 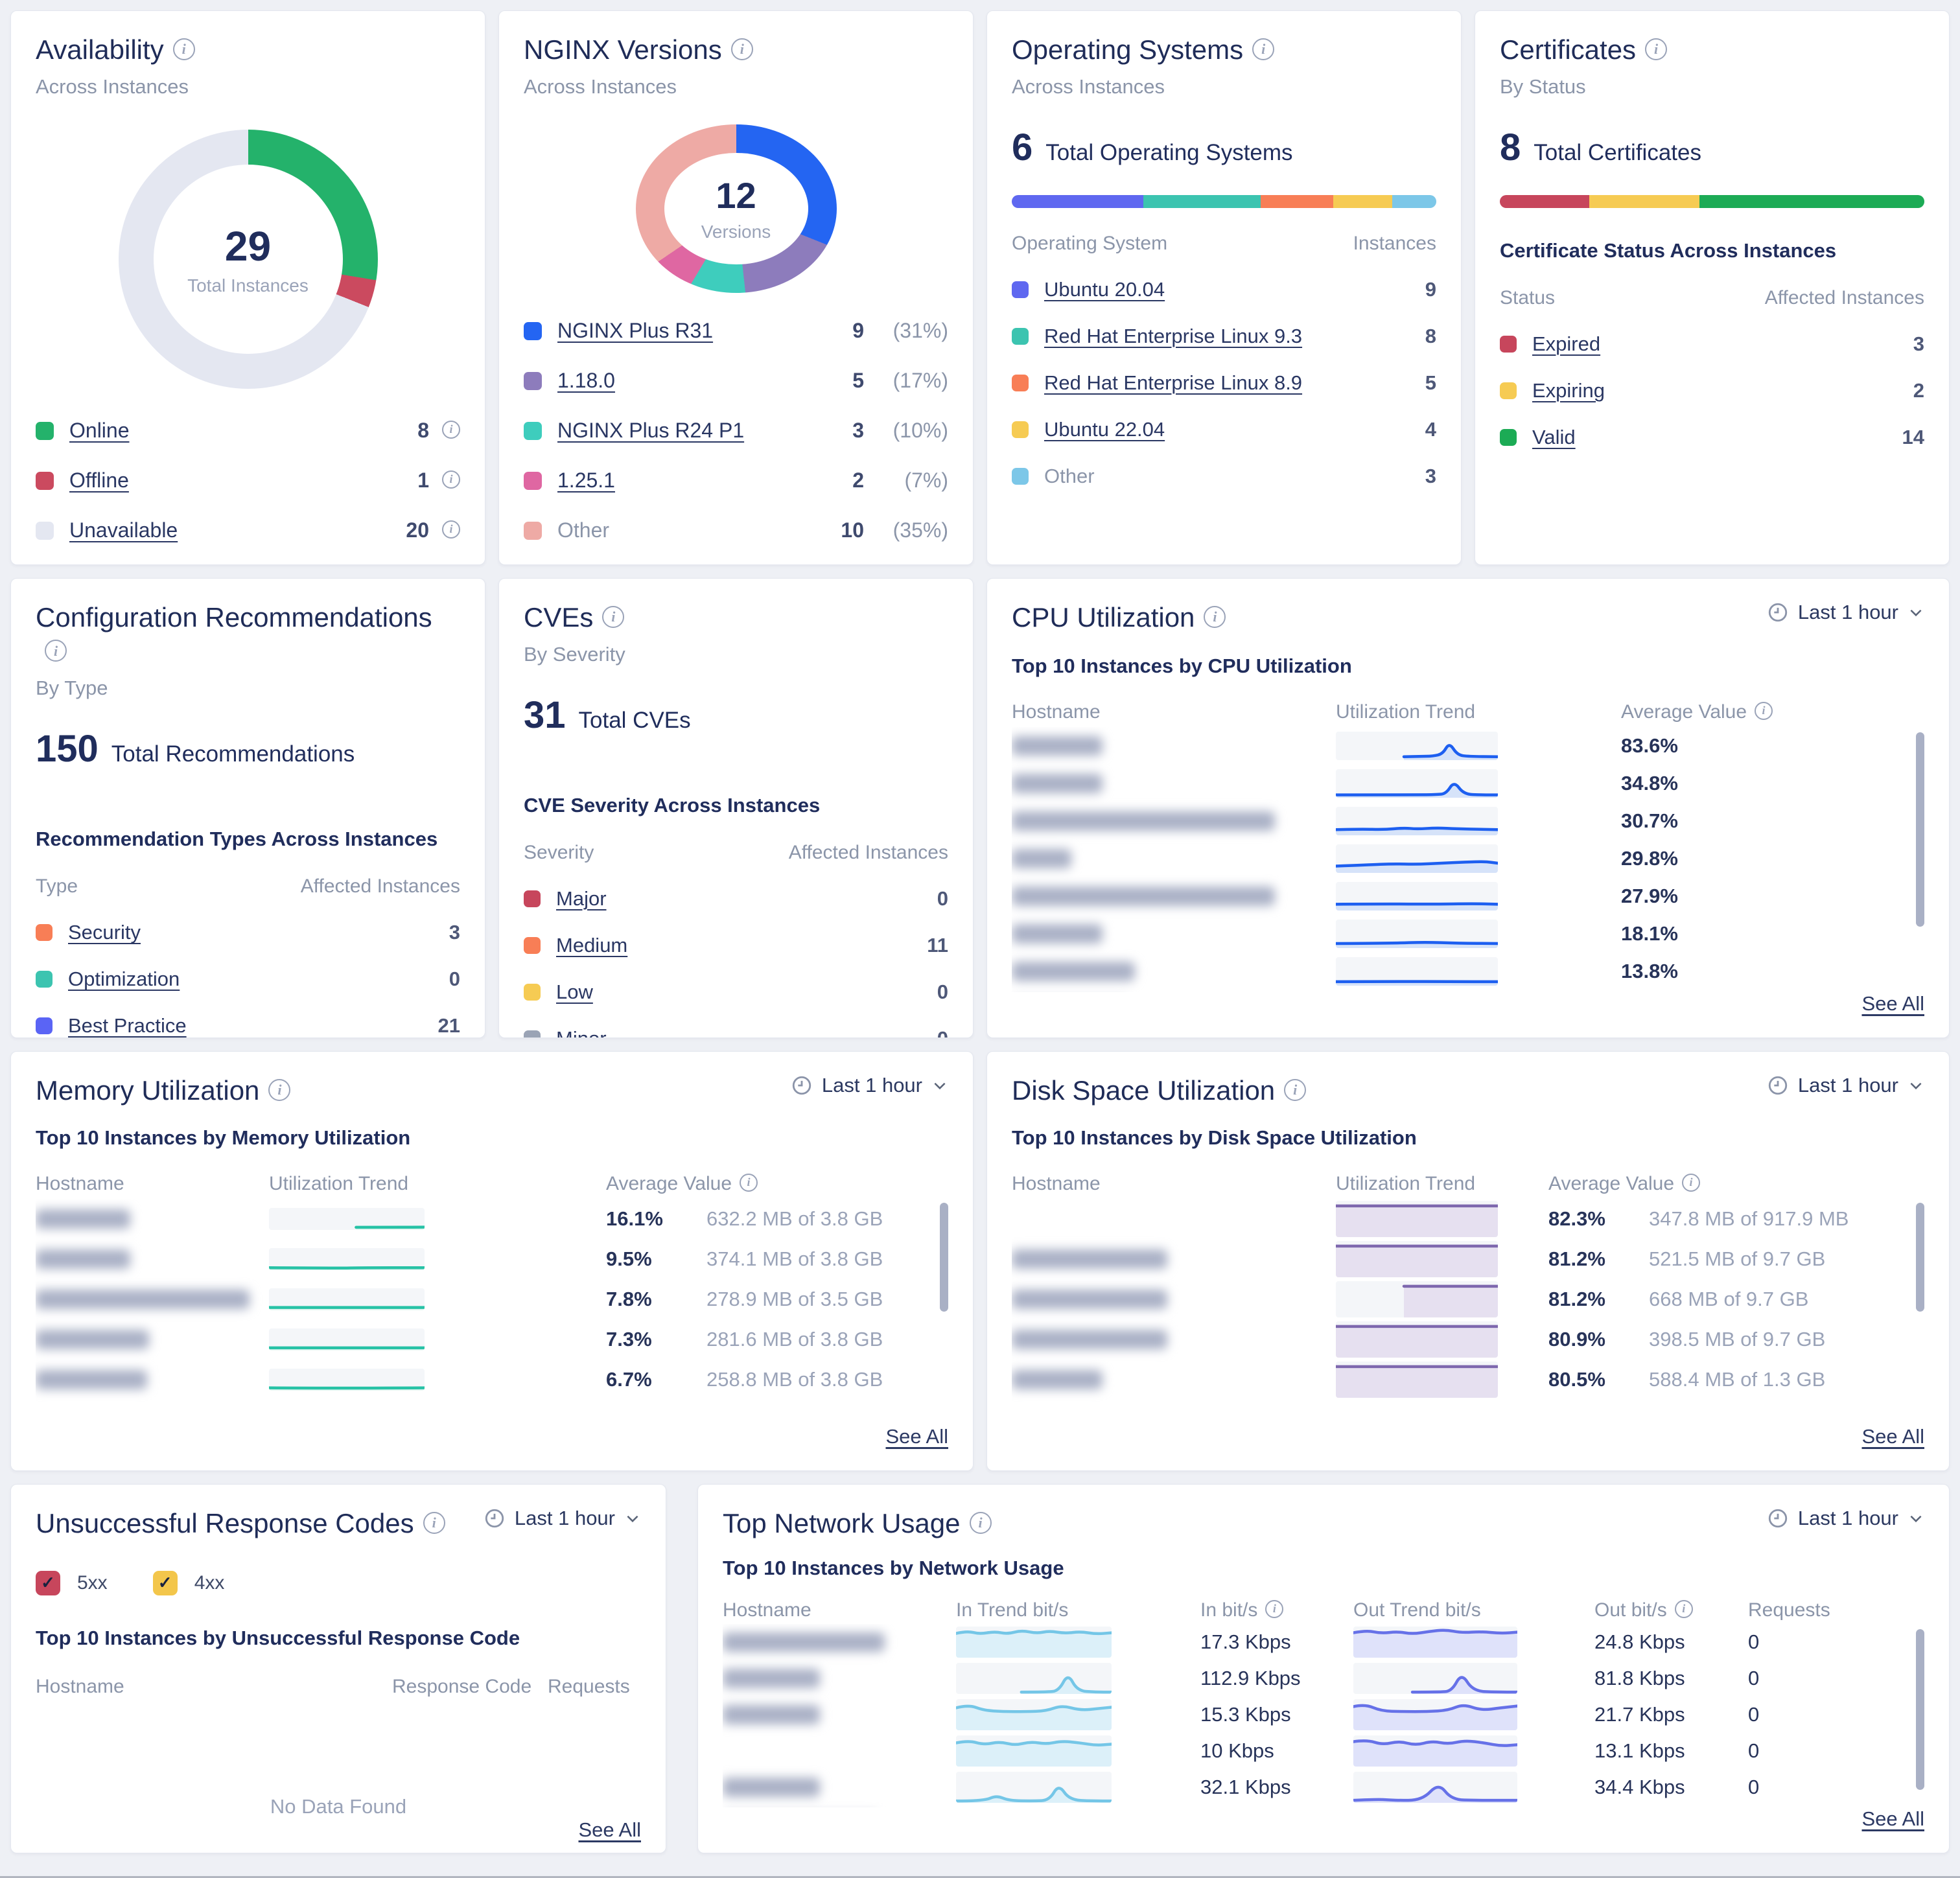 I want to click on row-value: 5, so click(x=1430, y=382).